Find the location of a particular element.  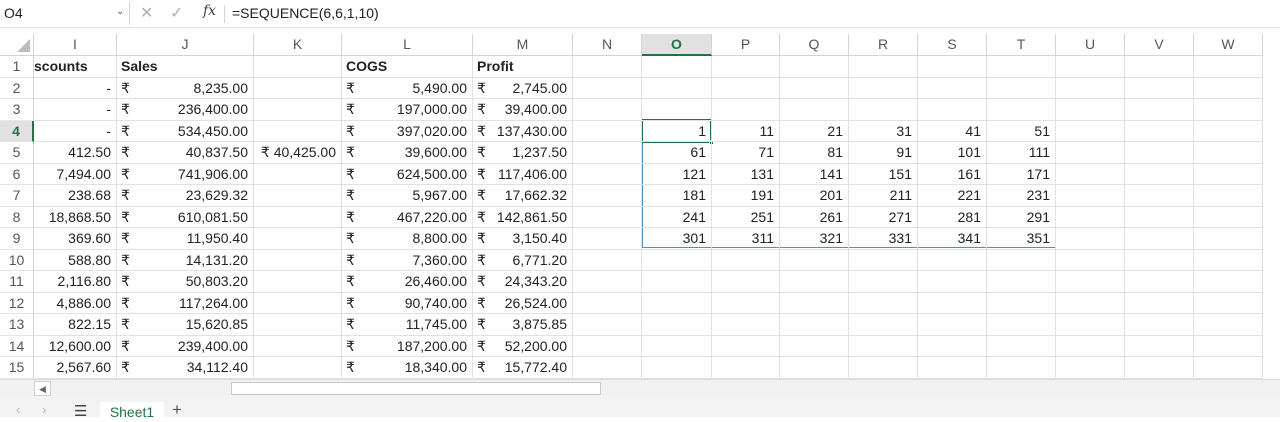

row-header-13: 13 is located at coordinates (17, 325).